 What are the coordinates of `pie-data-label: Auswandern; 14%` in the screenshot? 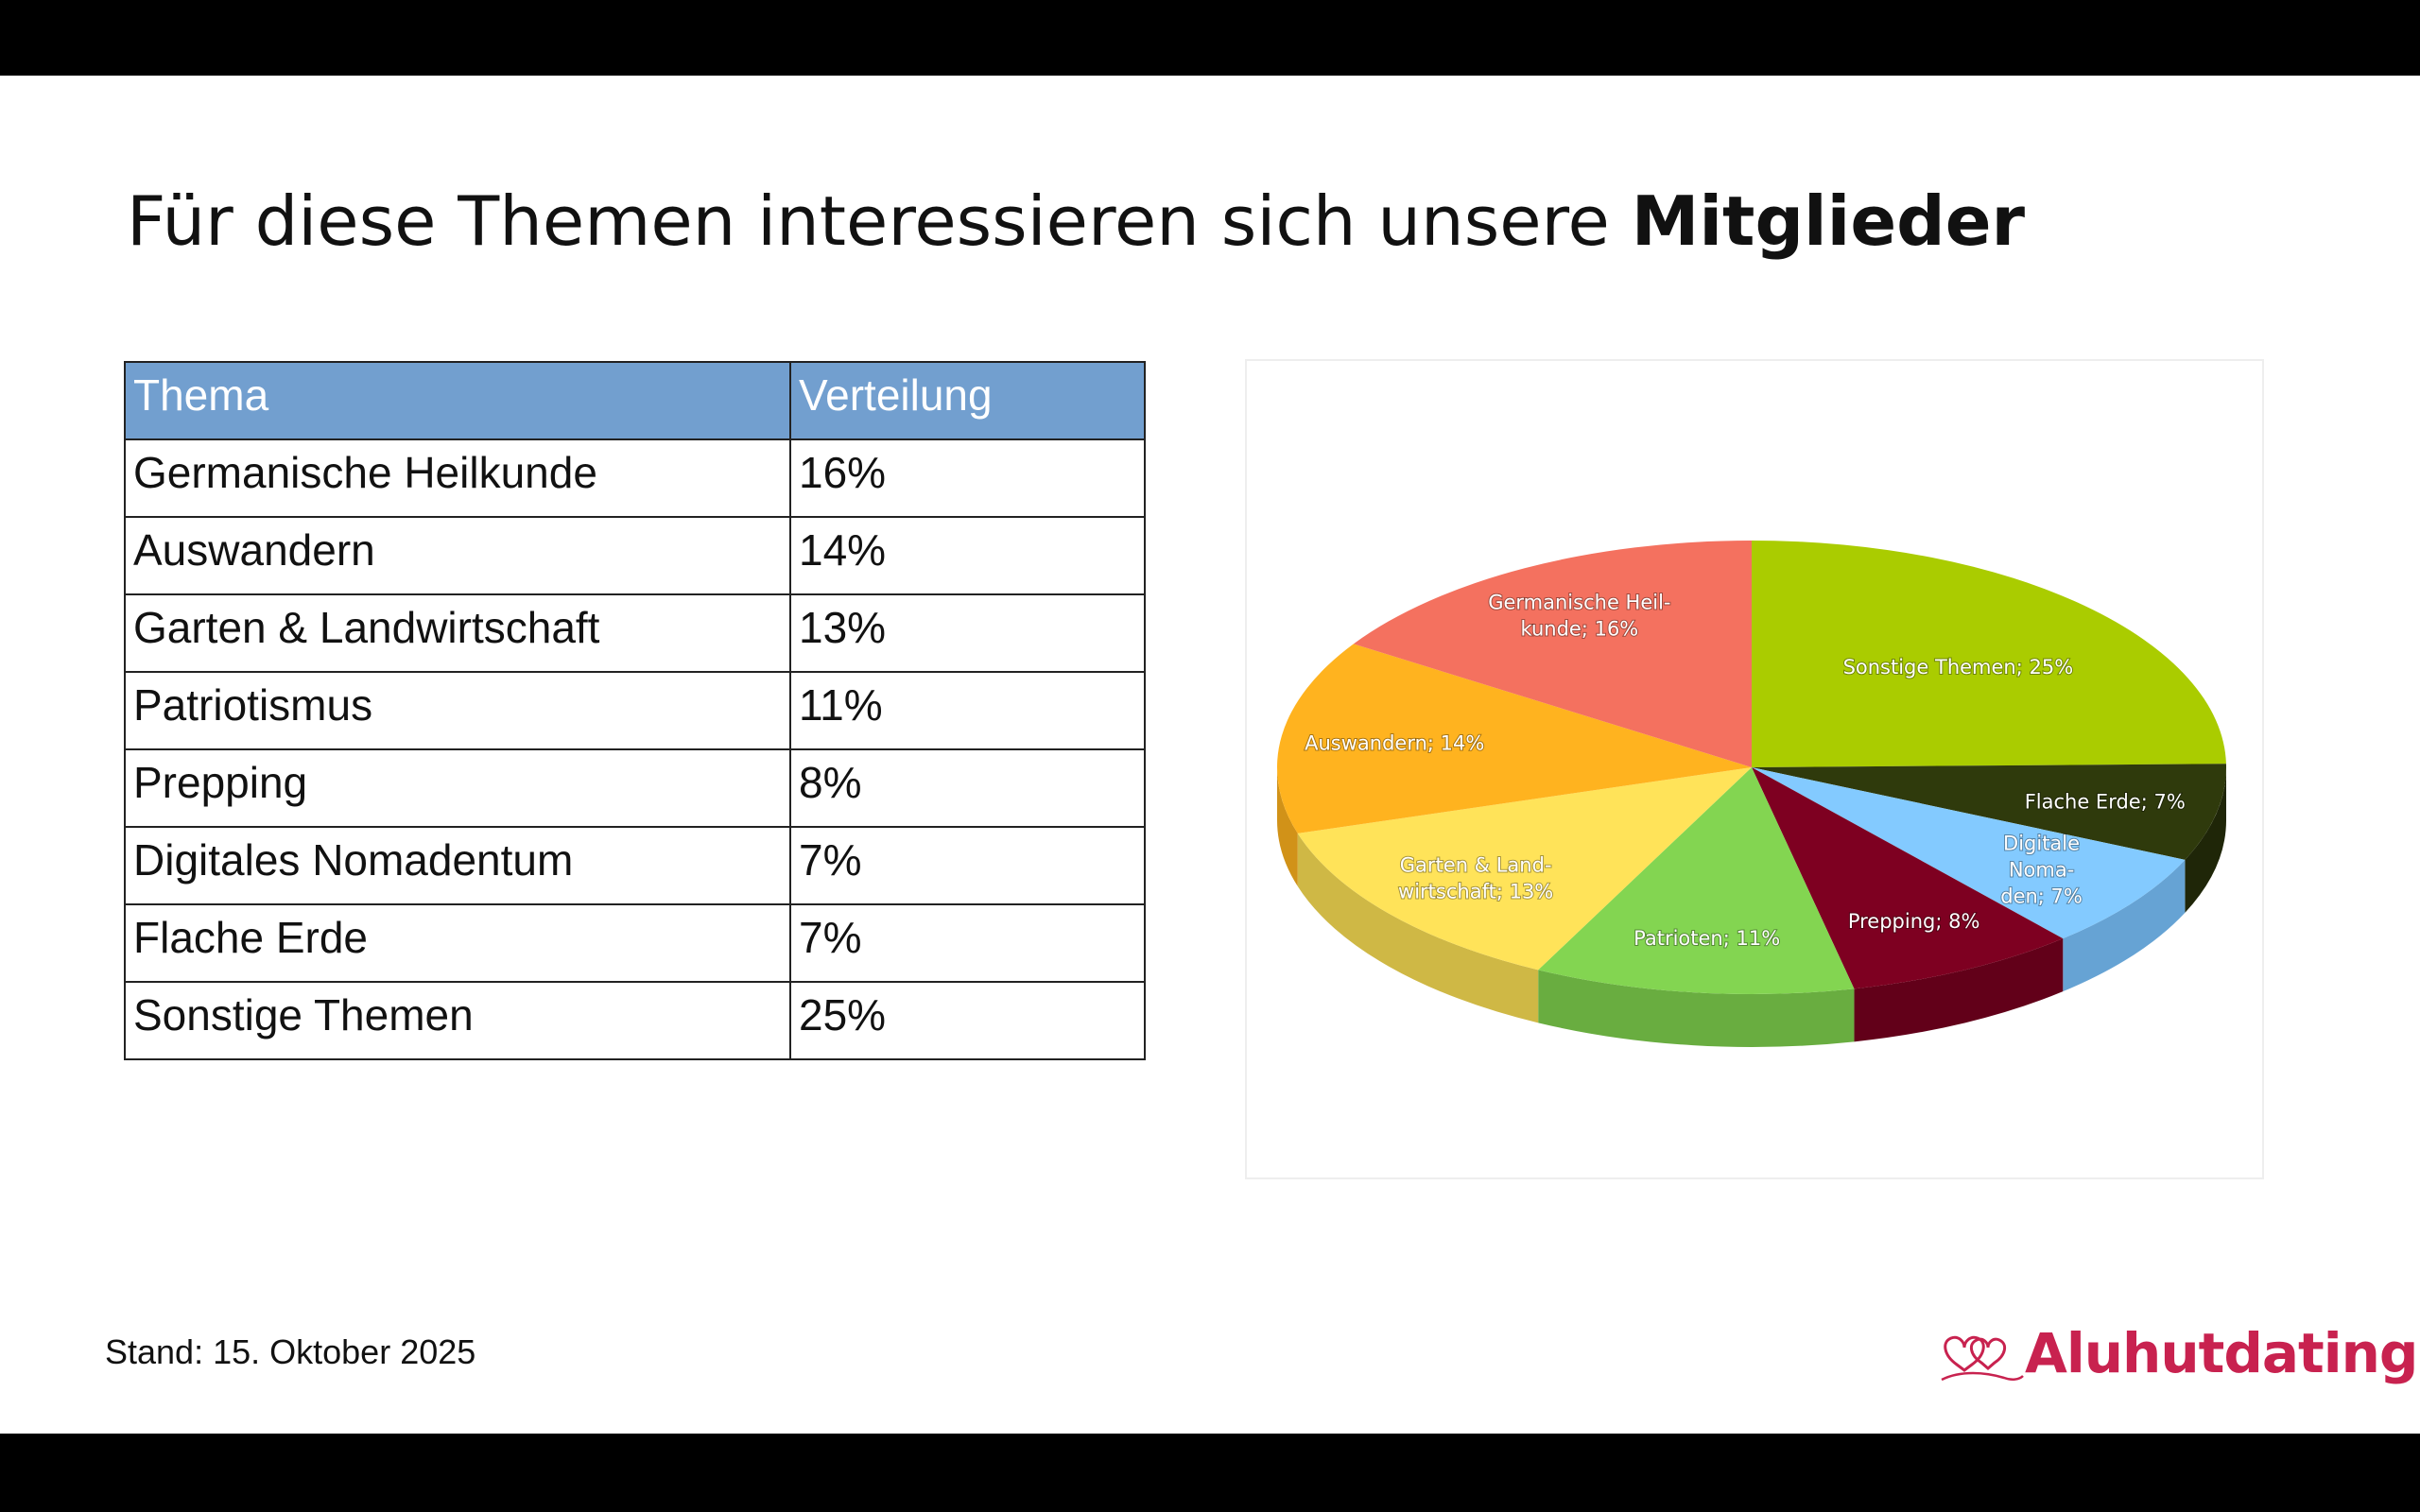 It's located at (1395, 743).